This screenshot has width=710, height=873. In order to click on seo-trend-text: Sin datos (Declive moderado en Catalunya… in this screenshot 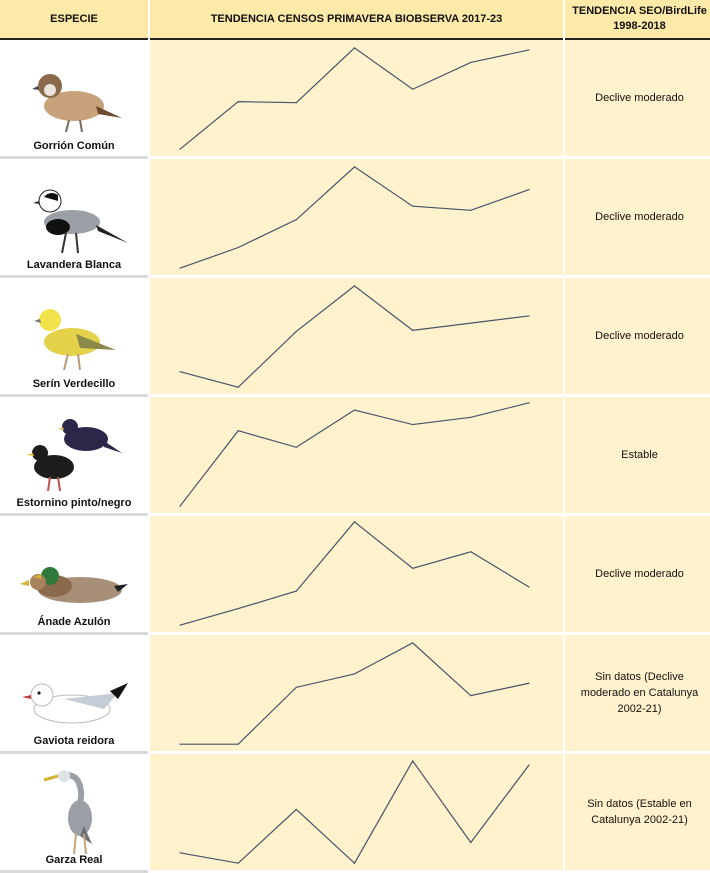, I will do `click(639, 693)`.